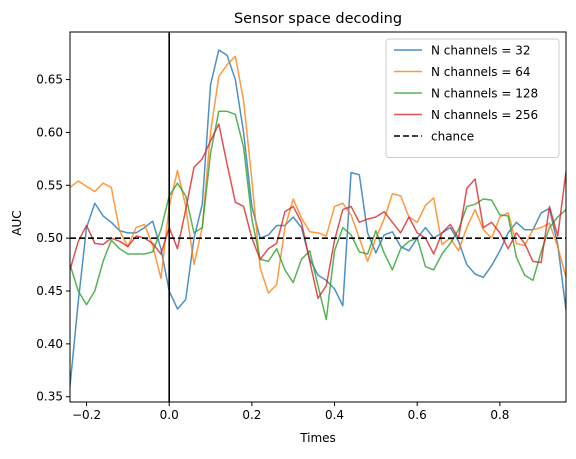 This screenshot has width=576, height=459. I want to click on x-axis-label: Times, so click(317, 438).